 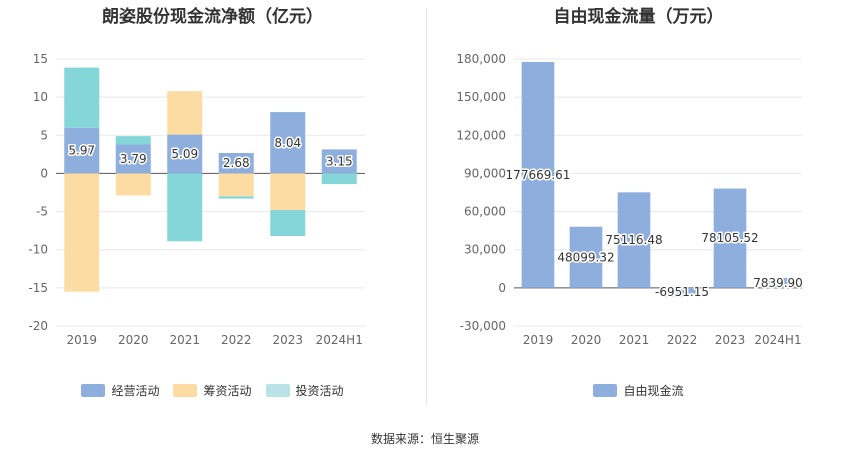 I want to click on y-tick-label: 60,000, so click(x=485, y=212).